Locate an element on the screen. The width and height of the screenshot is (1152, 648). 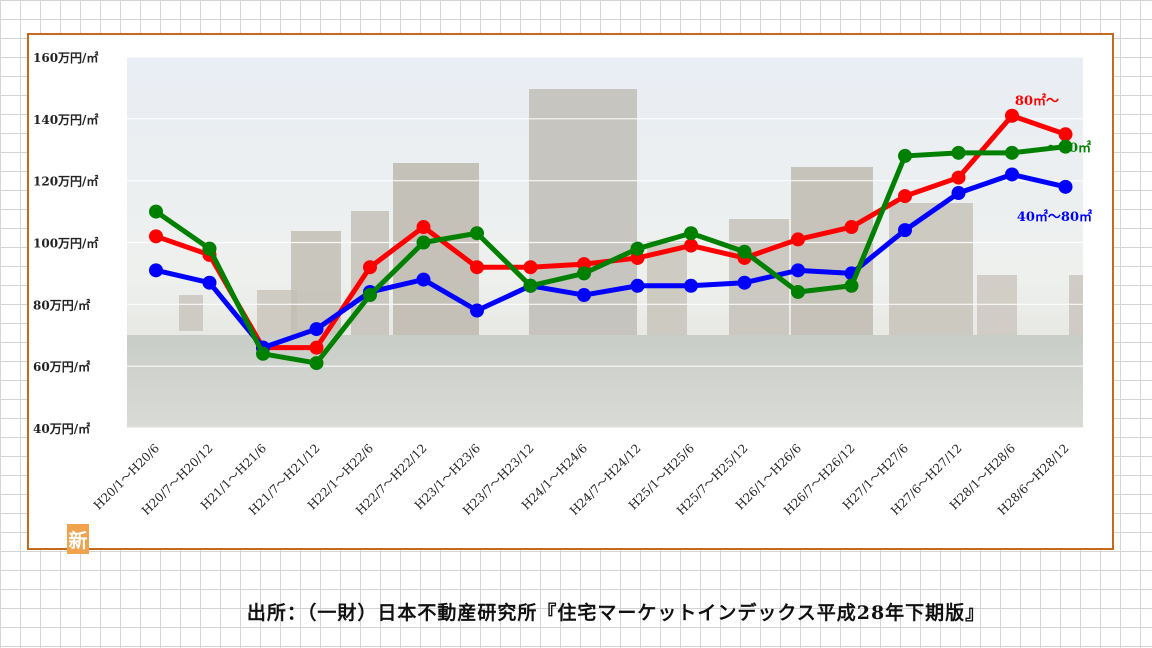
series-label: ～40㎡ is located at coordinates (1069, 148).